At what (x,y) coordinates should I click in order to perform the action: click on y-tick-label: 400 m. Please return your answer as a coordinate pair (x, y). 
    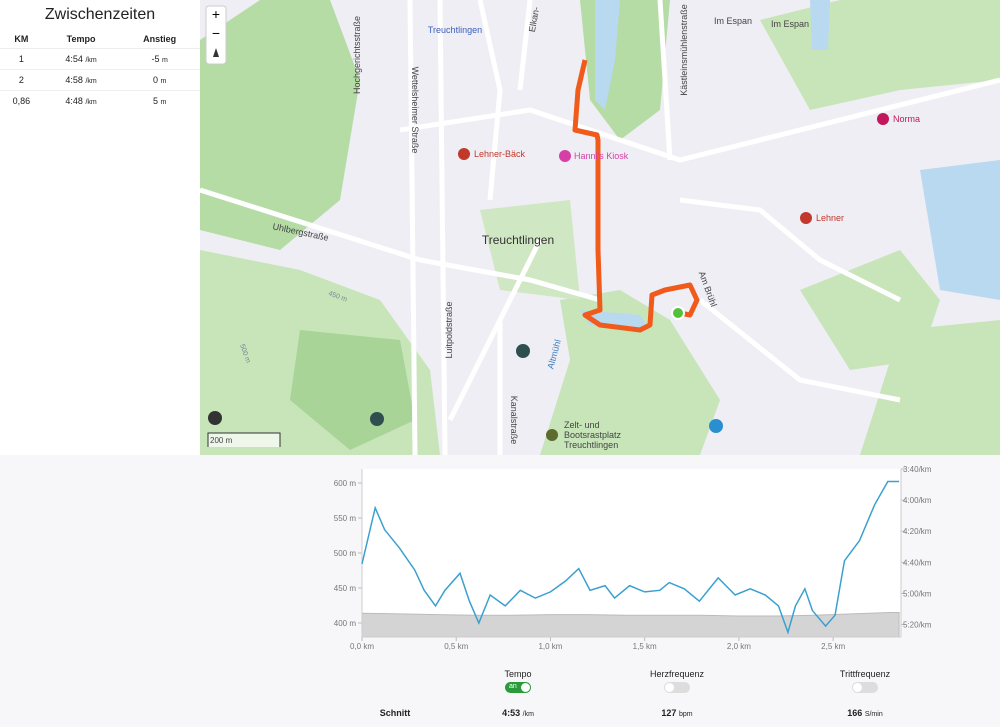
    Looking at the image, I should click on (345, 623).